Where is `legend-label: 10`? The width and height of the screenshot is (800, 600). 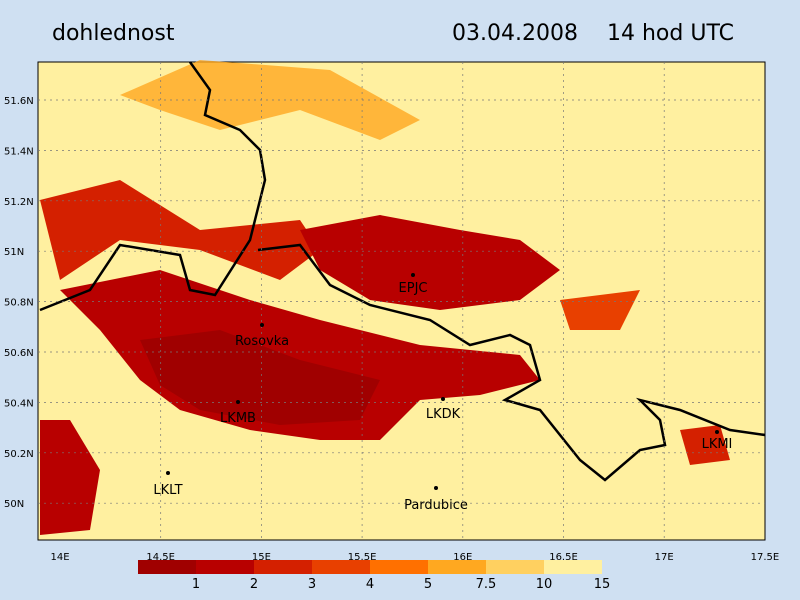 legend-label: 10 is located at coordinates (544, 584).